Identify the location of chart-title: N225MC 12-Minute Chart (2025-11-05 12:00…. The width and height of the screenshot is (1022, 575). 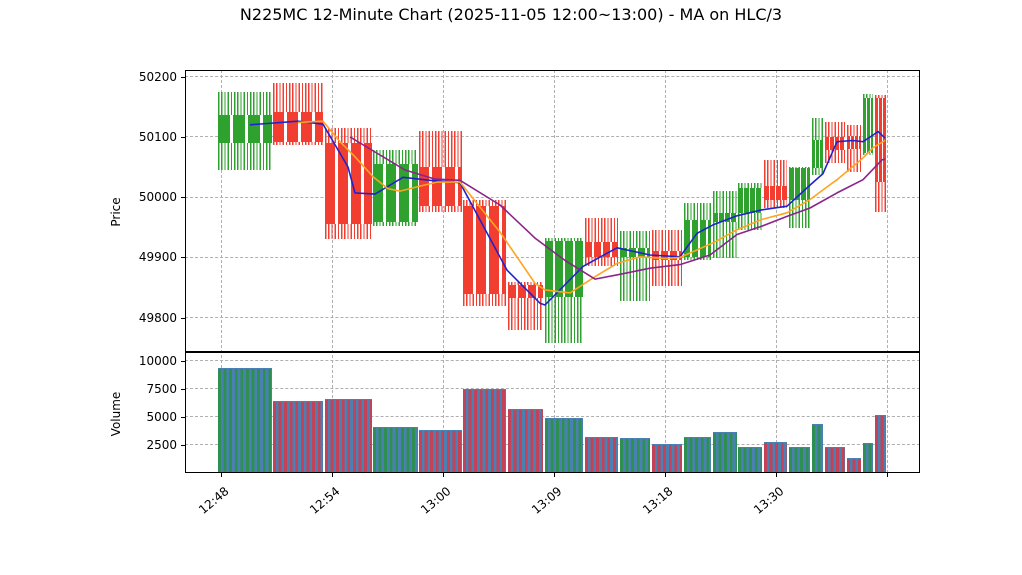
(511, 14).